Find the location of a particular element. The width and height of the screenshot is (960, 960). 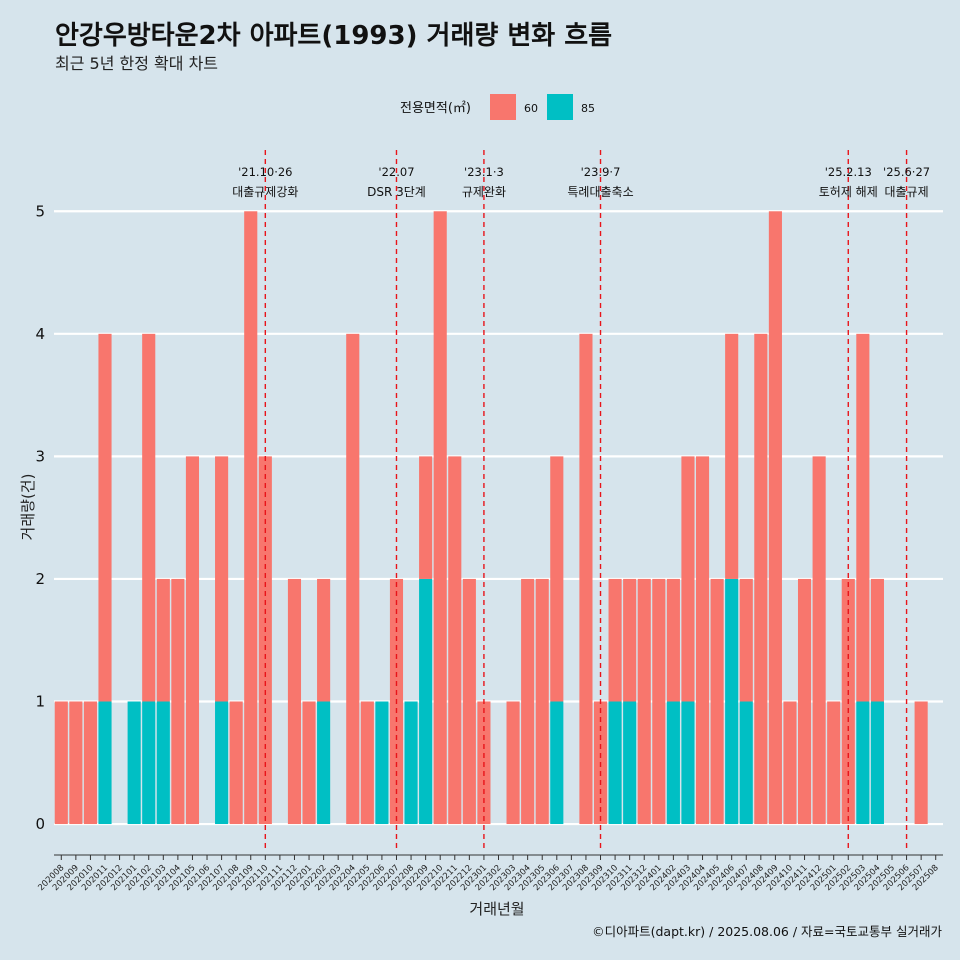

annotation-date-202110: '21.10·26 is located at coordinates (265, 172).